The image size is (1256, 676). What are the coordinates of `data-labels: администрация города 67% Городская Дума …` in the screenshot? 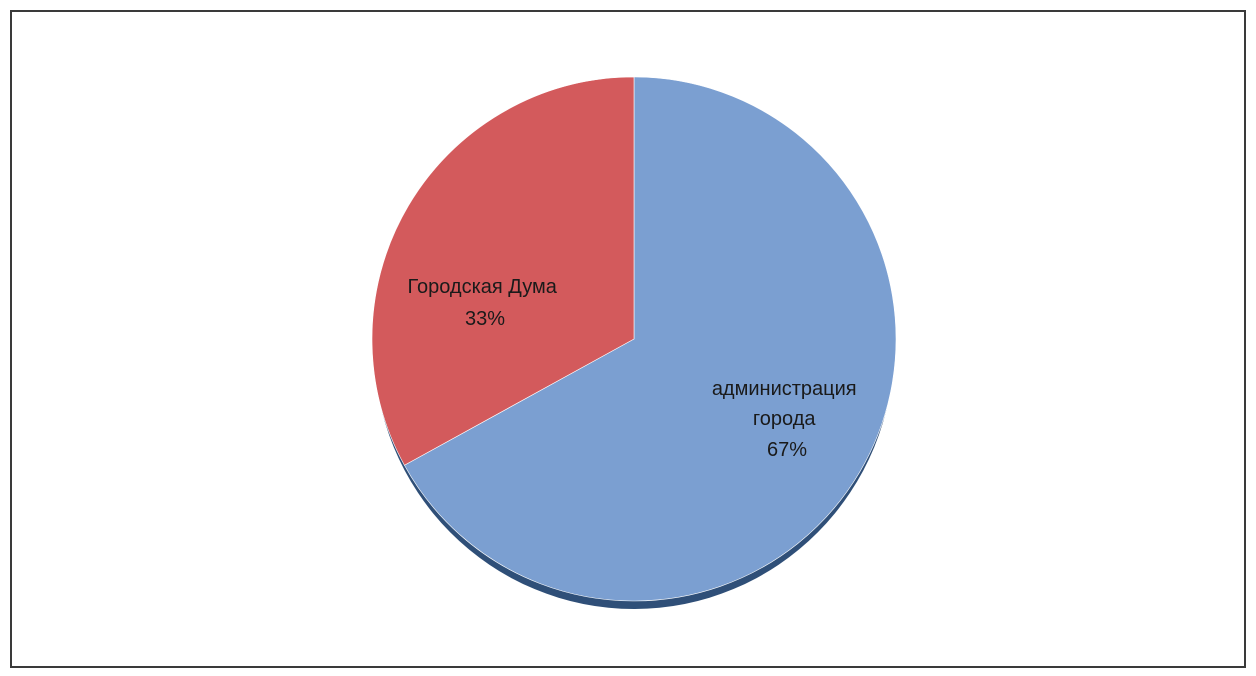 It's located at (635, 368).